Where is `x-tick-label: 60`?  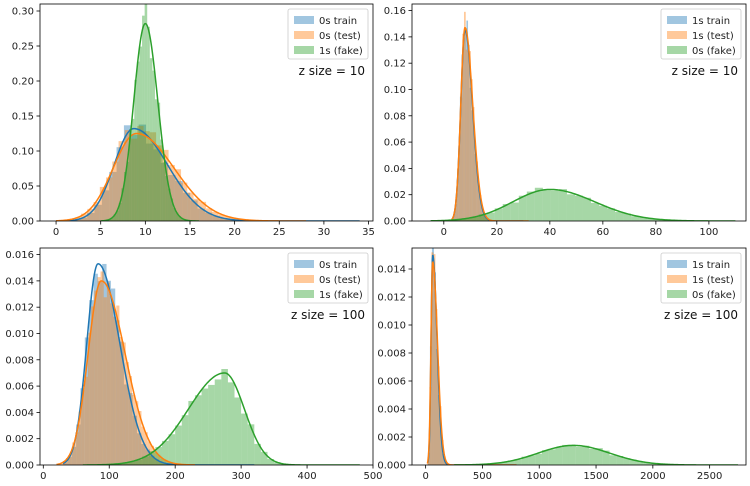 x-tick-label: 60 is located at coordinates (602, 232).